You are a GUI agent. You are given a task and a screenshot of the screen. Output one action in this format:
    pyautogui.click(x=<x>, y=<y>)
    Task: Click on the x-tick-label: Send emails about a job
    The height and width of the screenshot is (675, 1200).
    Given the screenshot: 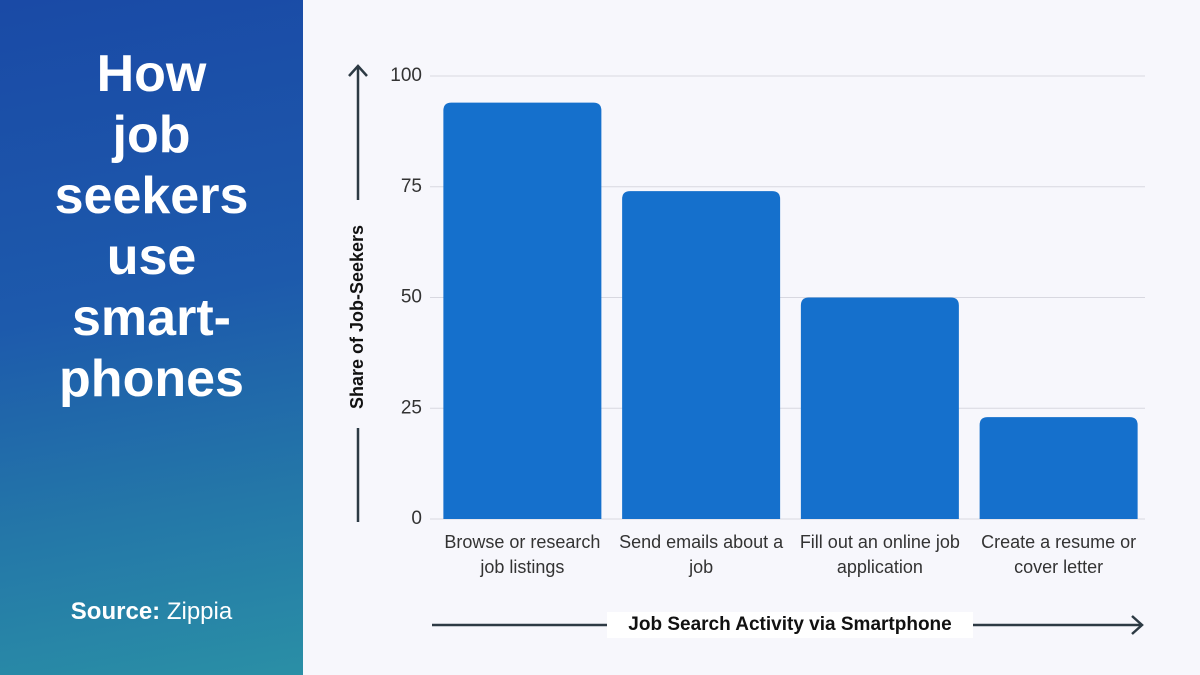 What is the action you would take?
    pyautogui.click(x=701, y=554)
    